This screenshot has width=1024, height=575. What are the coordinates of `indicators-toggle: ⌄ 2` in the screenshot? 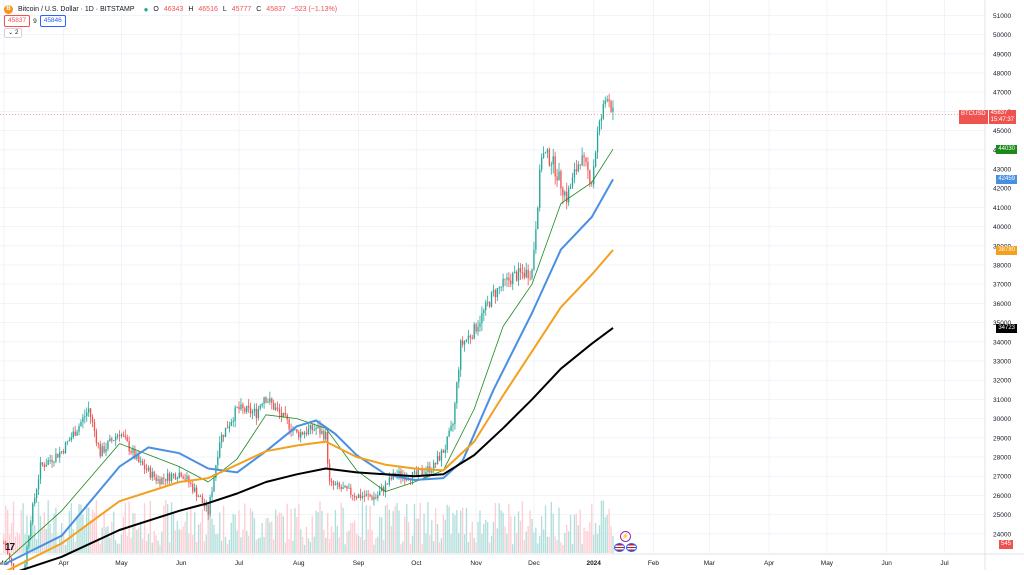 It's located at (13, 33).